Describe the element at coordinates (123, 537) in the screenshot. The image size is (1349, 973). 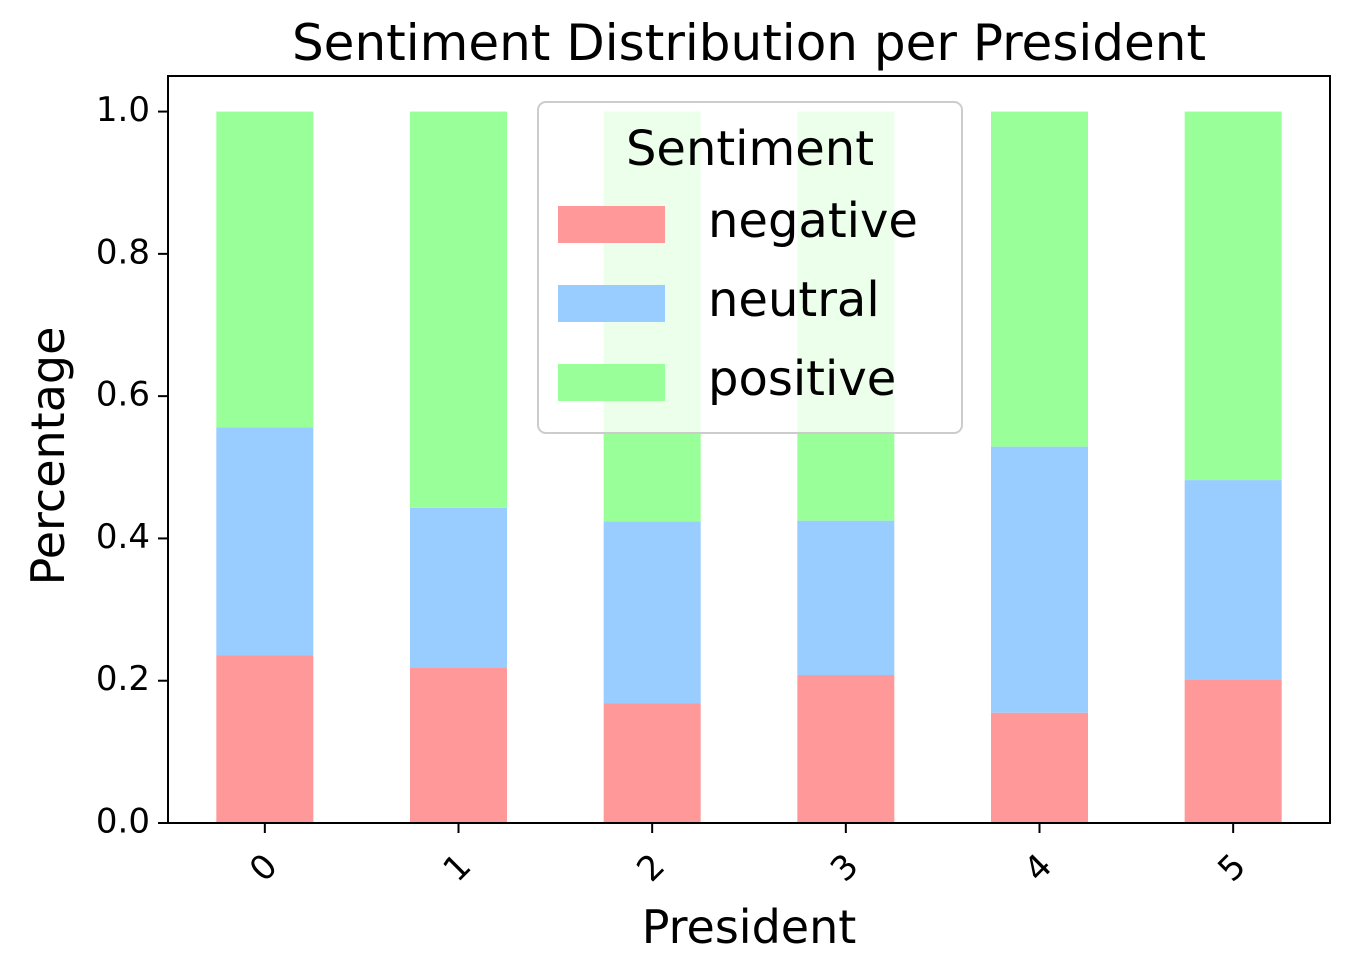
I see `y-tick-label-0.4: 0.4` at that location.